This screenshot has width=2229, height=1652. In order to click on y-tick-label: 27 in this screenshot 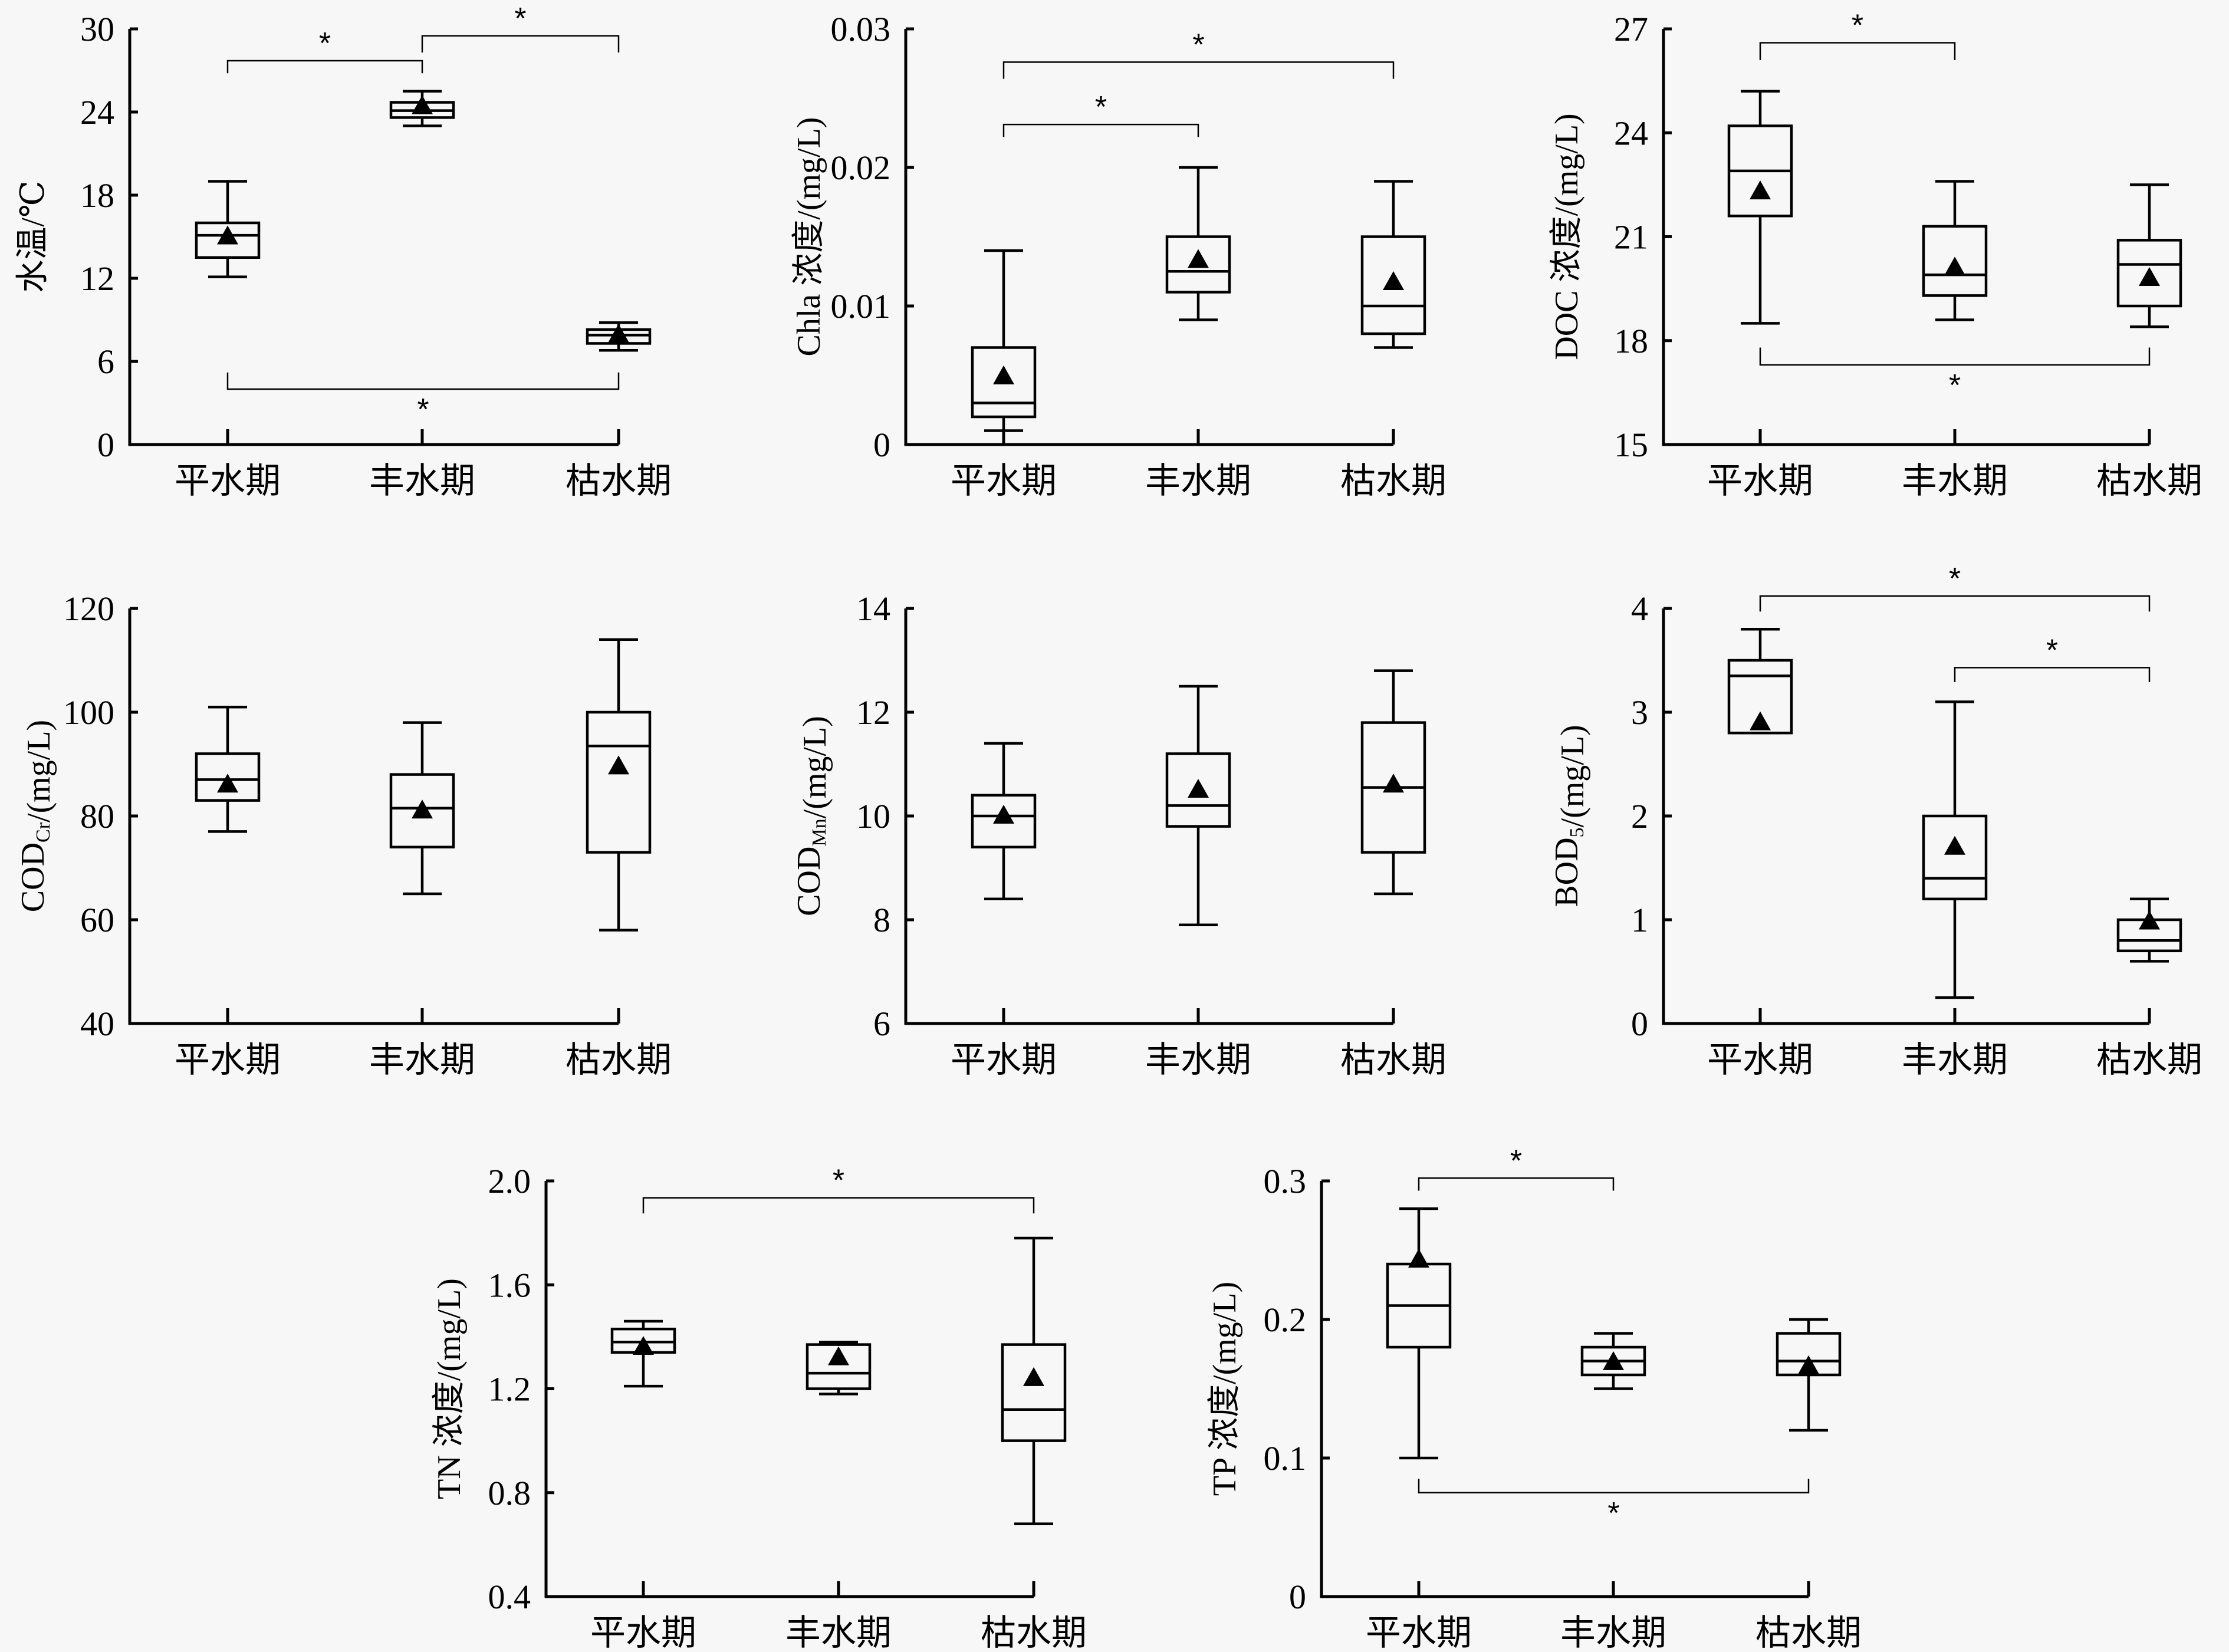, I will do `click(1631, 29)`.